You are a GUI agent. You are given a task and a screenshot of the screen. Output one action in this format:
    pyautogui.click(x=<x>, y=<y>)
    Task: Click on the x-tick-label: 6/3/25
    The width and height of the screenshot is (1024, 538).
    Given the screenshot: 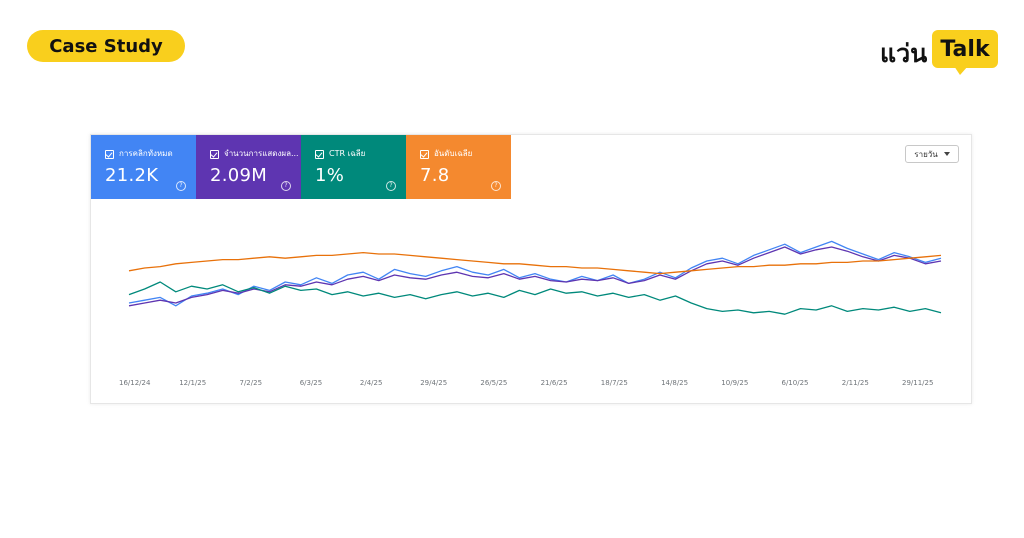 What is the action you would take?
    pyautogui.click(x=311, y=383)
    